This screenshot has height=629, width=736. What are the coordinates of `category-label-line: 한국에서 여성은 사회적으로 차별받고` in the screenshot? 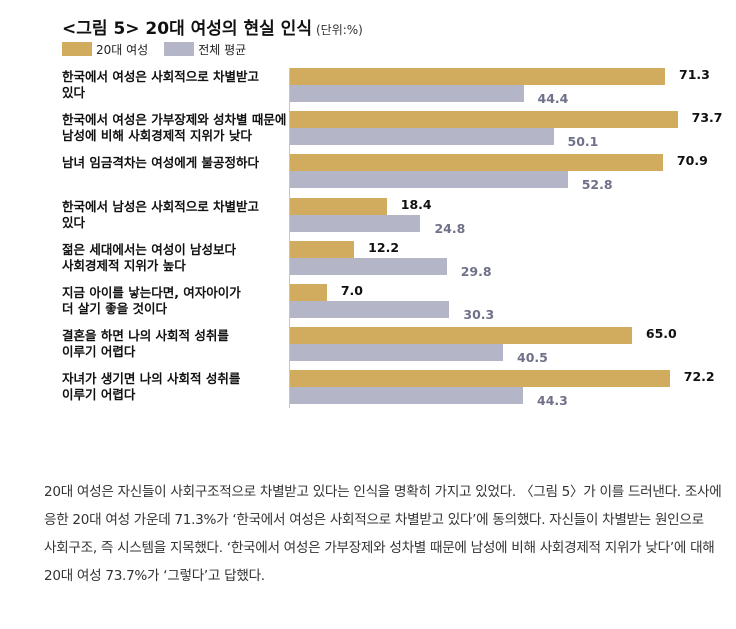 It's located at (161, 76).